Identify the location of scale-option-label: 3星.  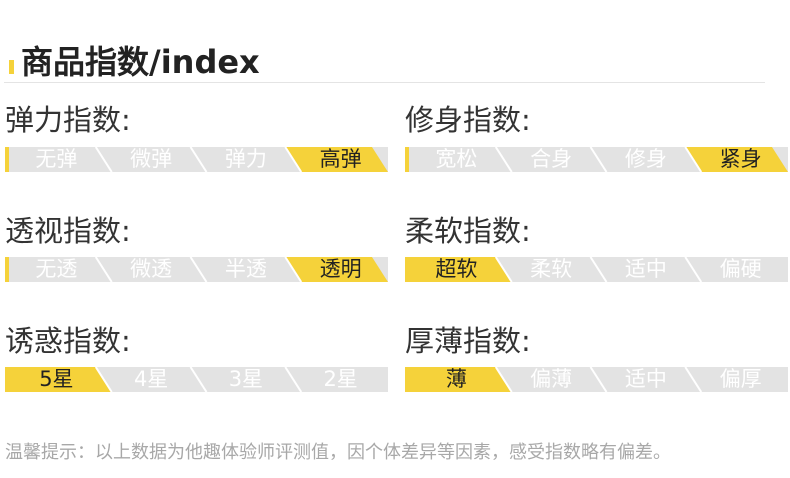
(246, 379).